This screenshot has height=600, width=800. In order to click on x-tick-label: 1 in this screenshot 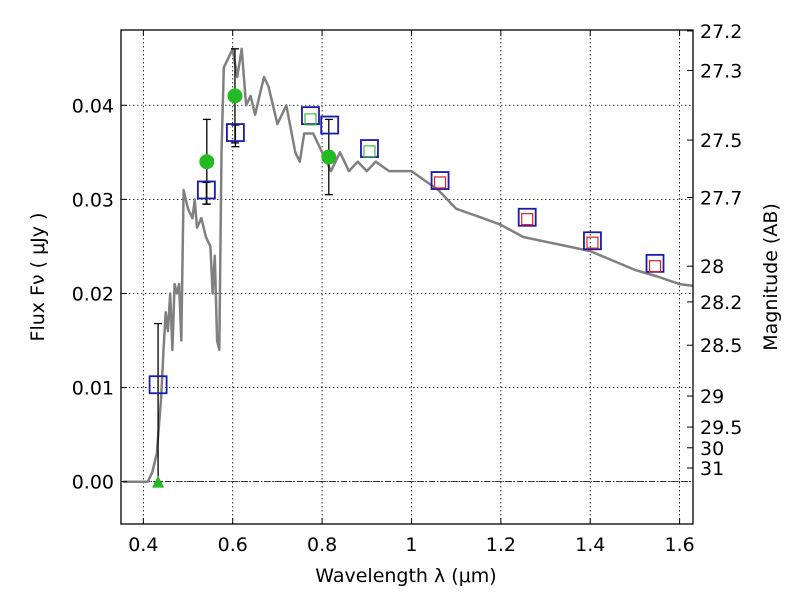, I will do `click(411, 545)`.